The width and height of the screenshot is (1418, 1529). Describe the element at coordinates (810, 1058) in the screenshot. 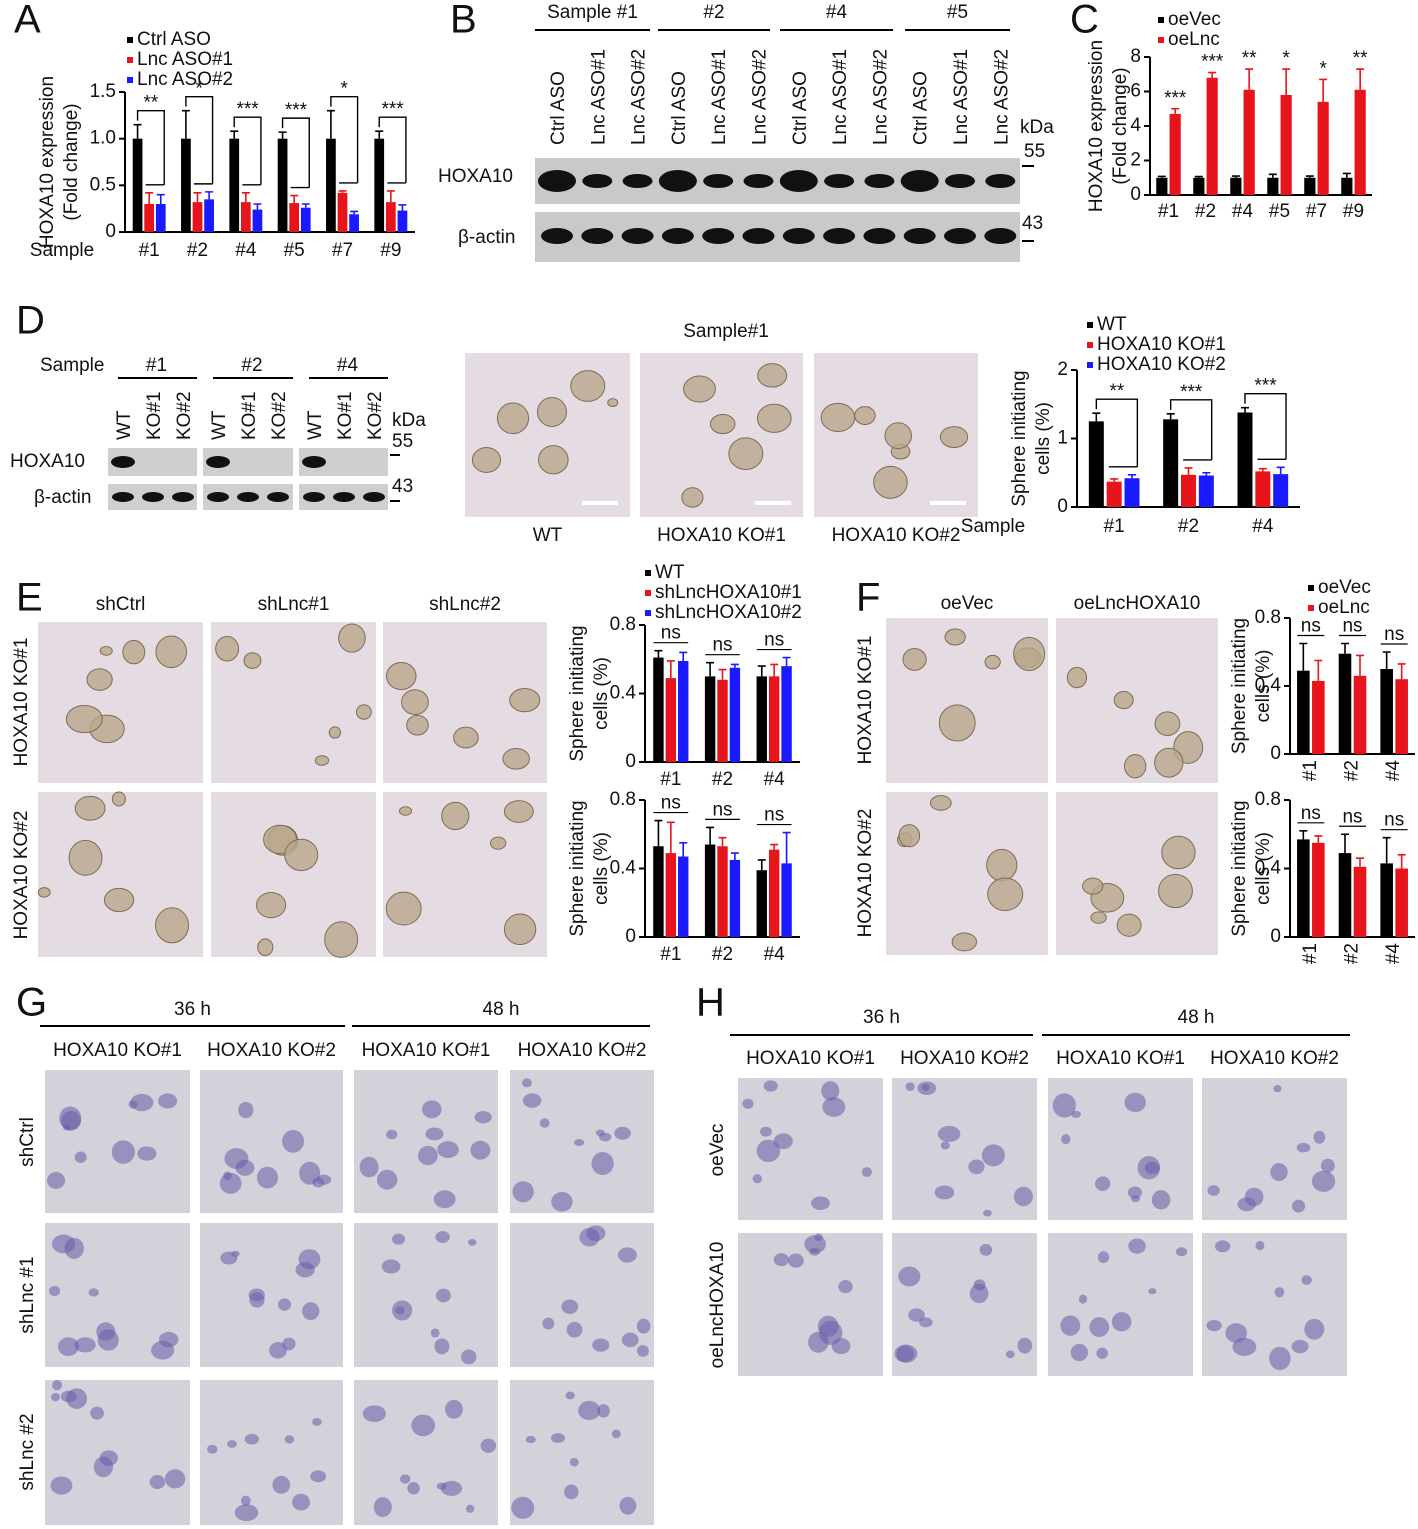

I see `column-label: HOXA10 KO#1` at that location.